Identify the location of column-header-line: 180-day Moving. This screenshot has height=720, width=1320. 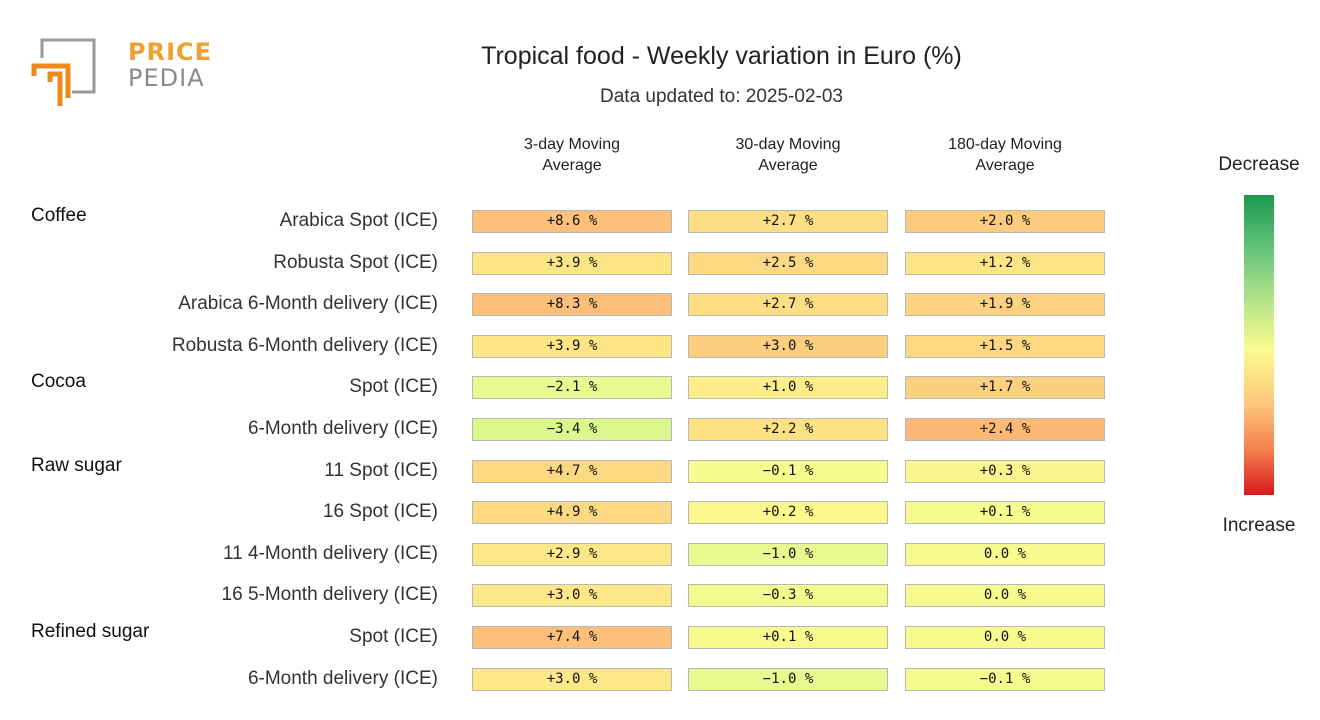
(1005, 144).